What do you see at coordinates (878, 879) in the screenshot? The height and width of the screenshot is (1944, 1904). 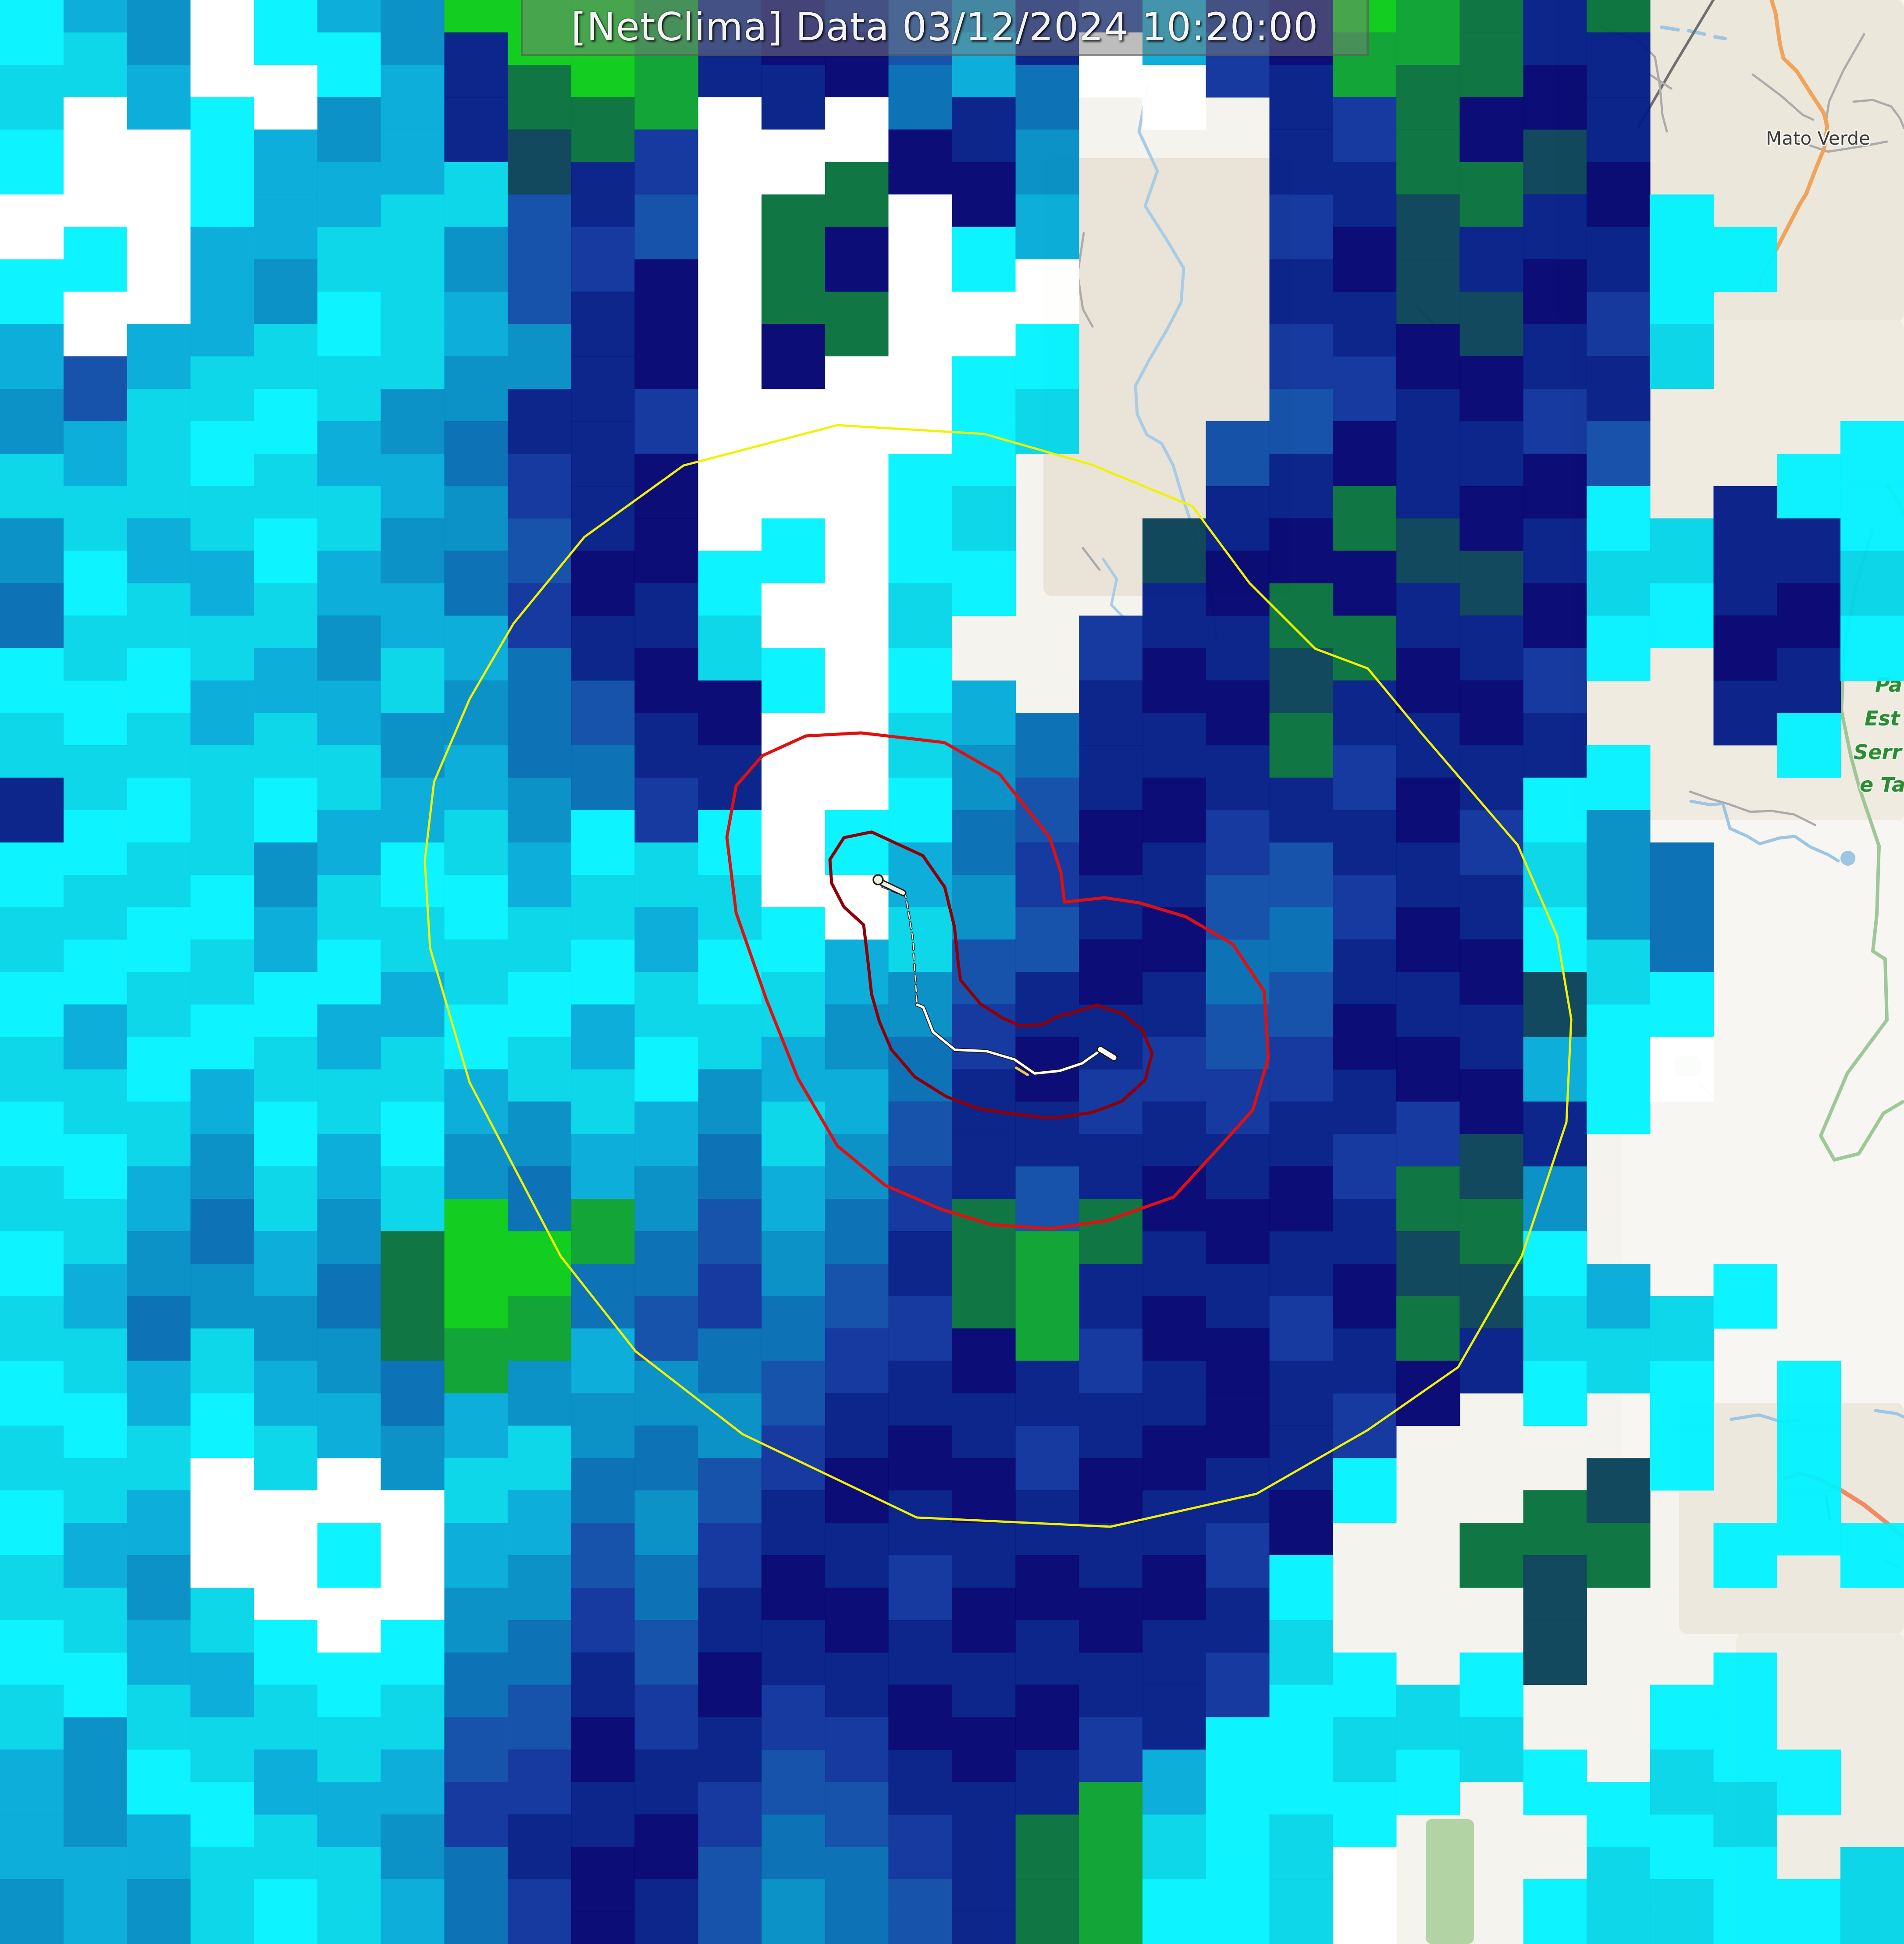 I see `track-start-marker` at bounding box center [878, 879].